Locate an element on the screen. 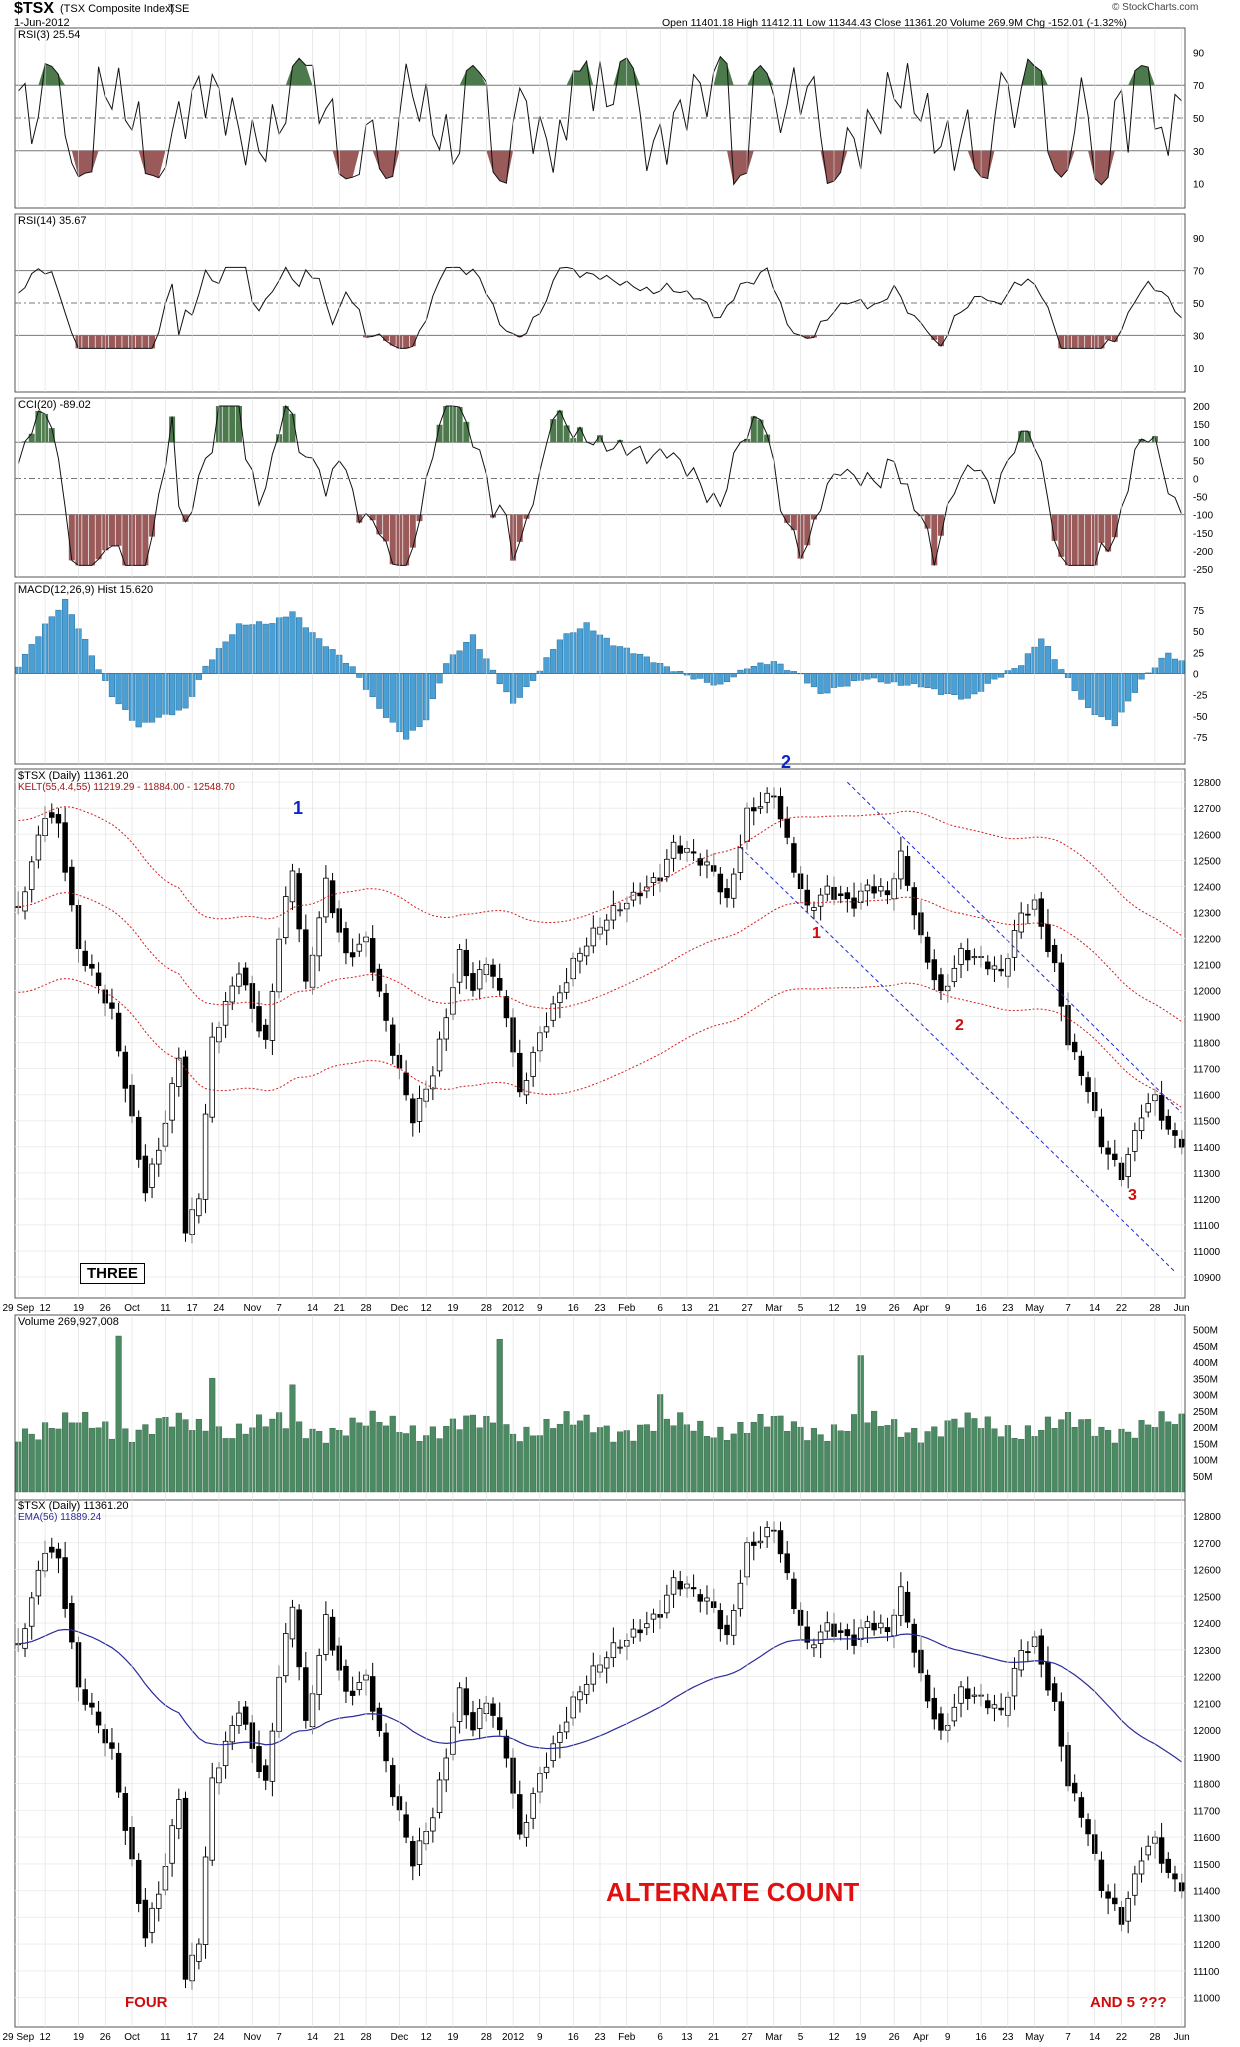 The image size is (1240, 2047). x-tick-label-bottom: Mar is located at coordinates (774, 2037).